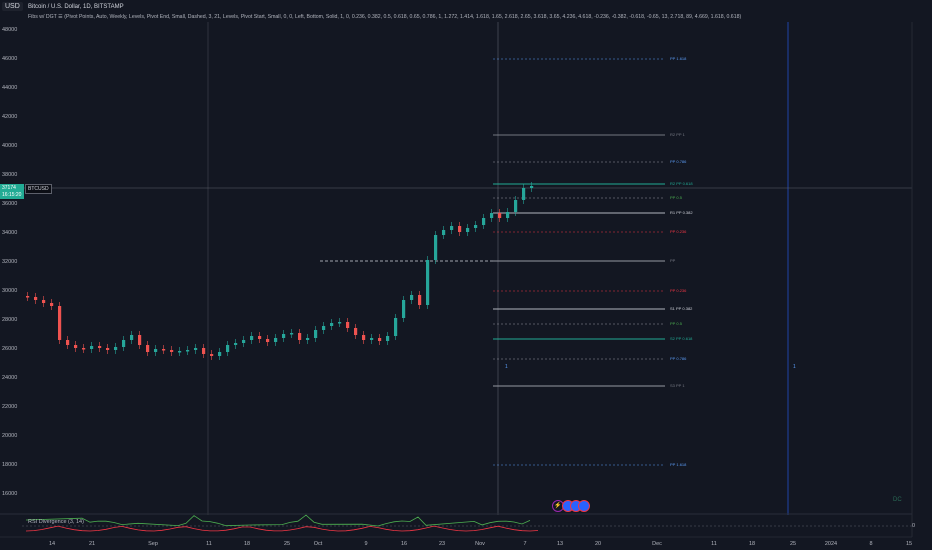 The height and width of the screenshot is (550, 932). Describe the element at coordinates (12, 194) in the screenshot. I see `countdown-timer: 16:15:20` at that location.